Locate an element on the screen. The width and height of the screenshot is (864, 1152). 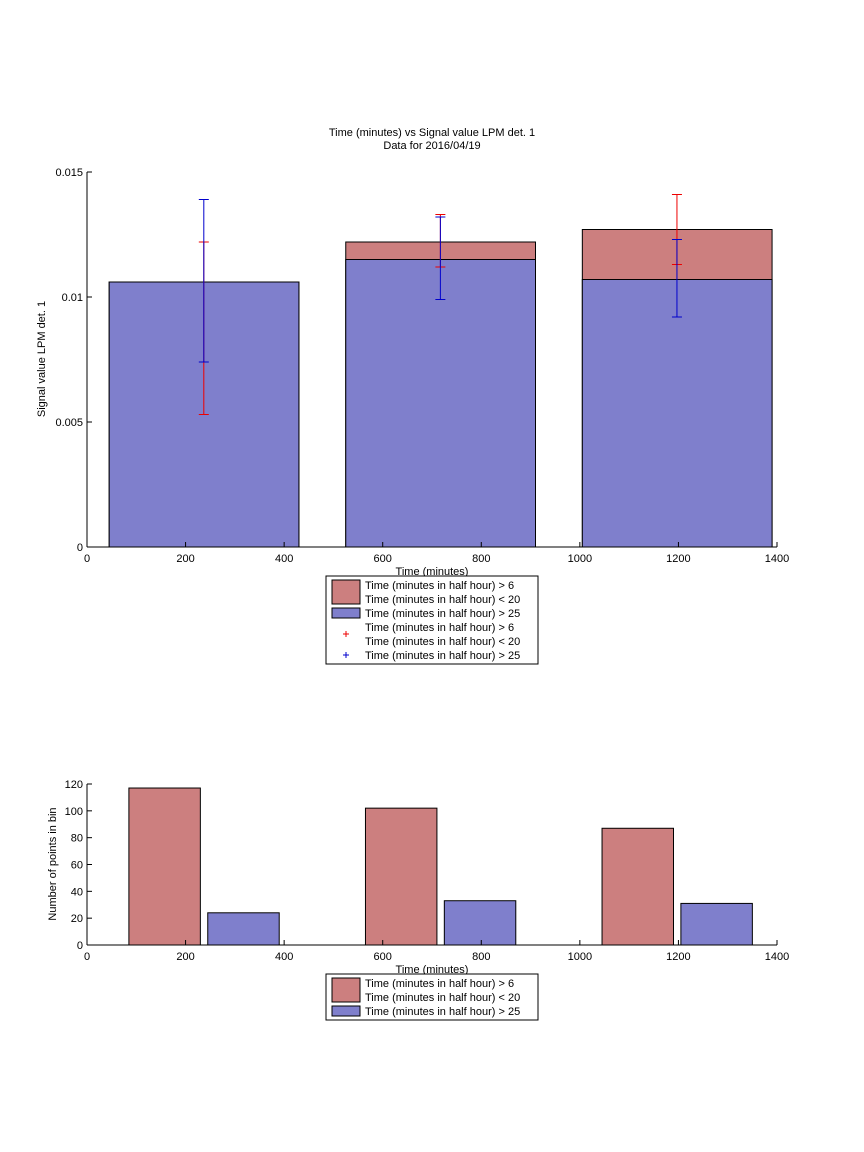
bottom-plot-area: 0 200 400 600 800 1000 1200 1400 0 20 40 60 80 100 120 is located at coordinates (427, 871).